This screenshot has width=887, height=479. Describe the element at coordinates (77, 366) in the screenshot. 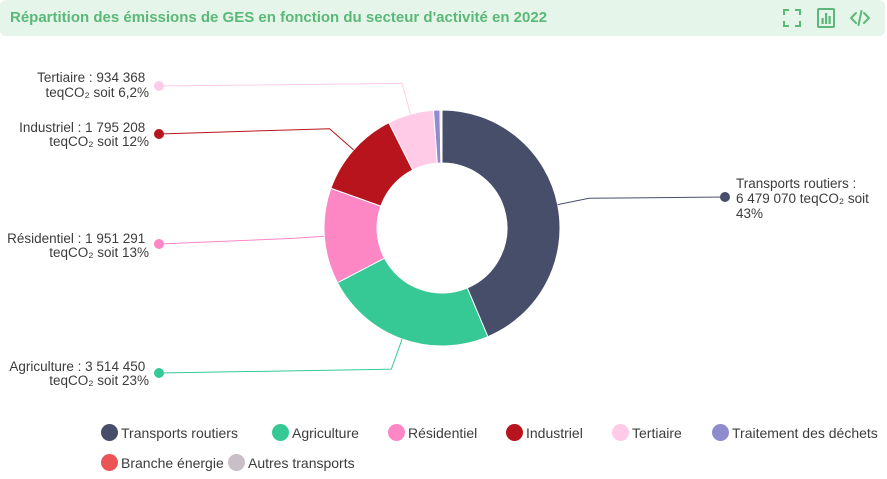

I see `label-line: Agriculture : 3 514 450` at that location.